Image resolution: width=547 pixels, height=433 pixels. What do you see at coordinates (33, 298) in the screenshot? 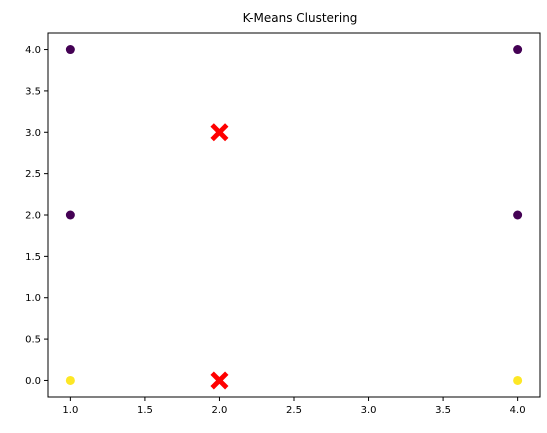
I see `y-tick-label: 1.0` at bounding box center [33, 298].